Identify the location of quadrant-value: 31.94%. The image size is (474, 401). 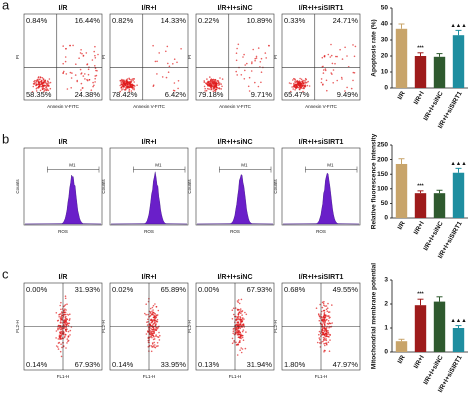
(260, 364).